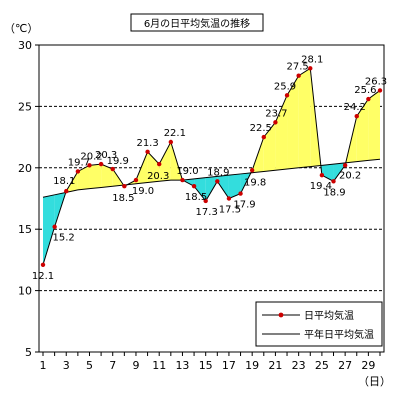  I want to click on chart-title-box, so click(197, 22).